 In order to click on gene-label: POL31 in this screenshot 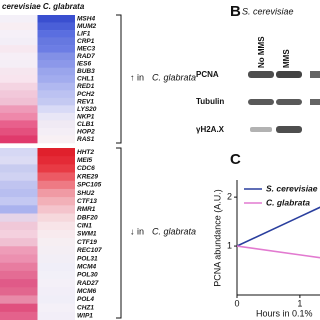, I will do `click(87, 258)`.